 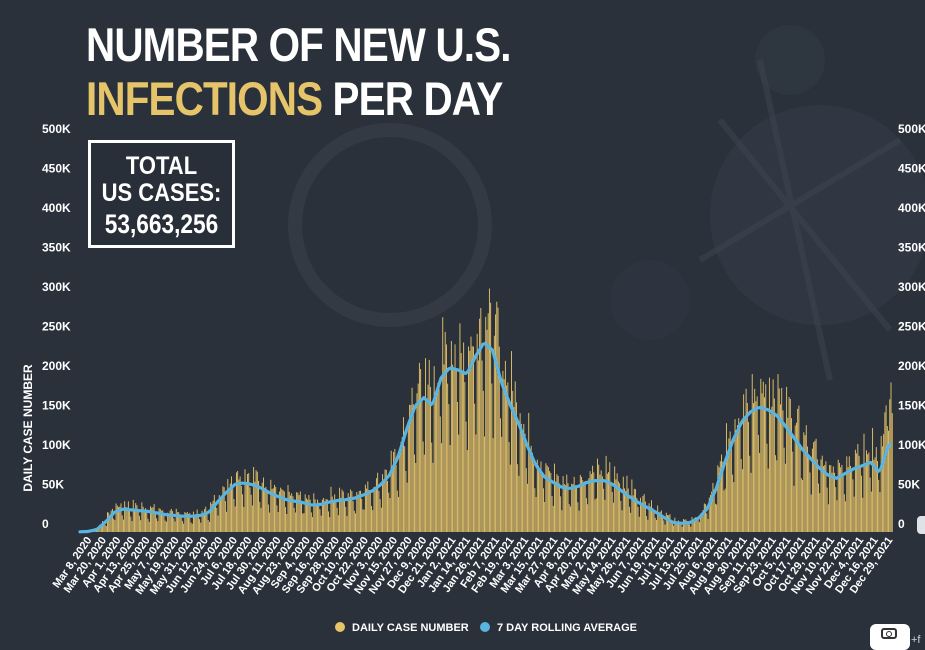 I want to click on legend-label-daily: DAILY CASE NUMBER, so click(x=410, y=628).